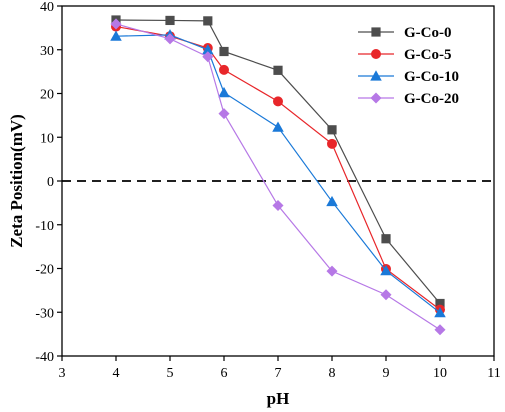  Describe the element at coordinates (224, 373) in the screenshot. I see `x-tick-label: 6` at that location.